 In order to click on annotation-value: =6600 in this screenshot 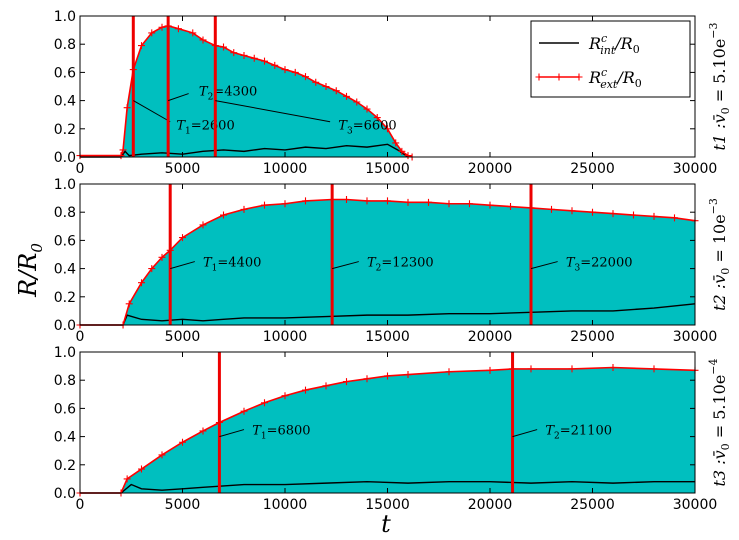, I will do `click(375, 126)`.